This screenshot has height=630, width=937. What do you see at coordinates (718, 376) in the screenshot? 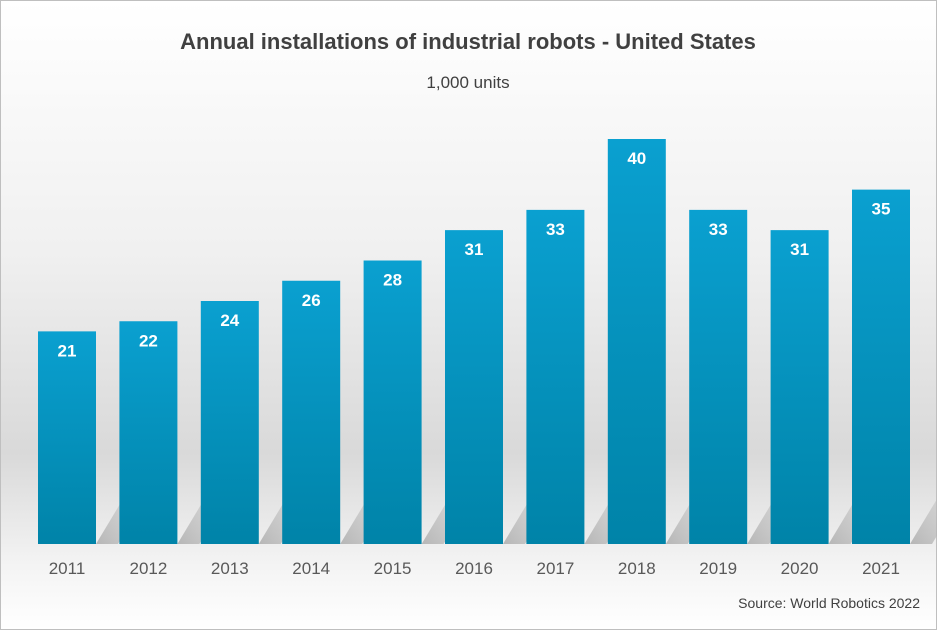
I see `bar-2019` at bounding box center [718, 376].